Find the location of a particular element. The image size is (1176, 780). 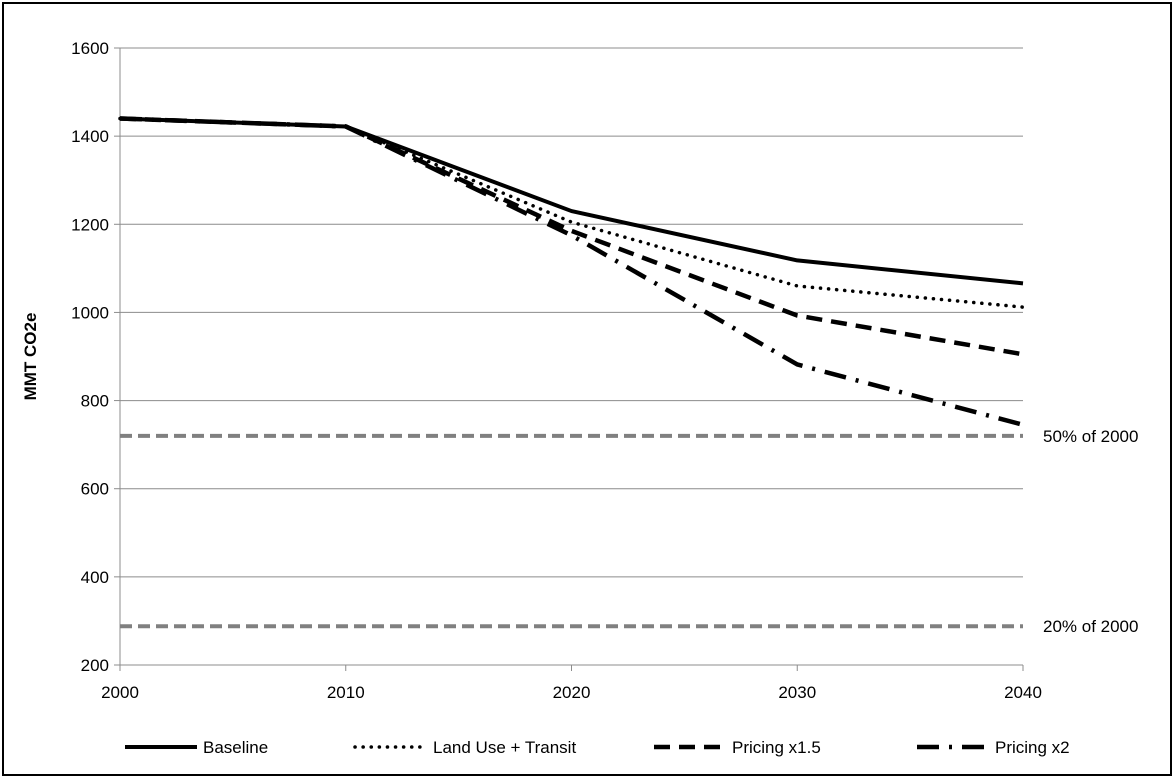

x-tick-label: 2000 is located at coordinates (120, 692).